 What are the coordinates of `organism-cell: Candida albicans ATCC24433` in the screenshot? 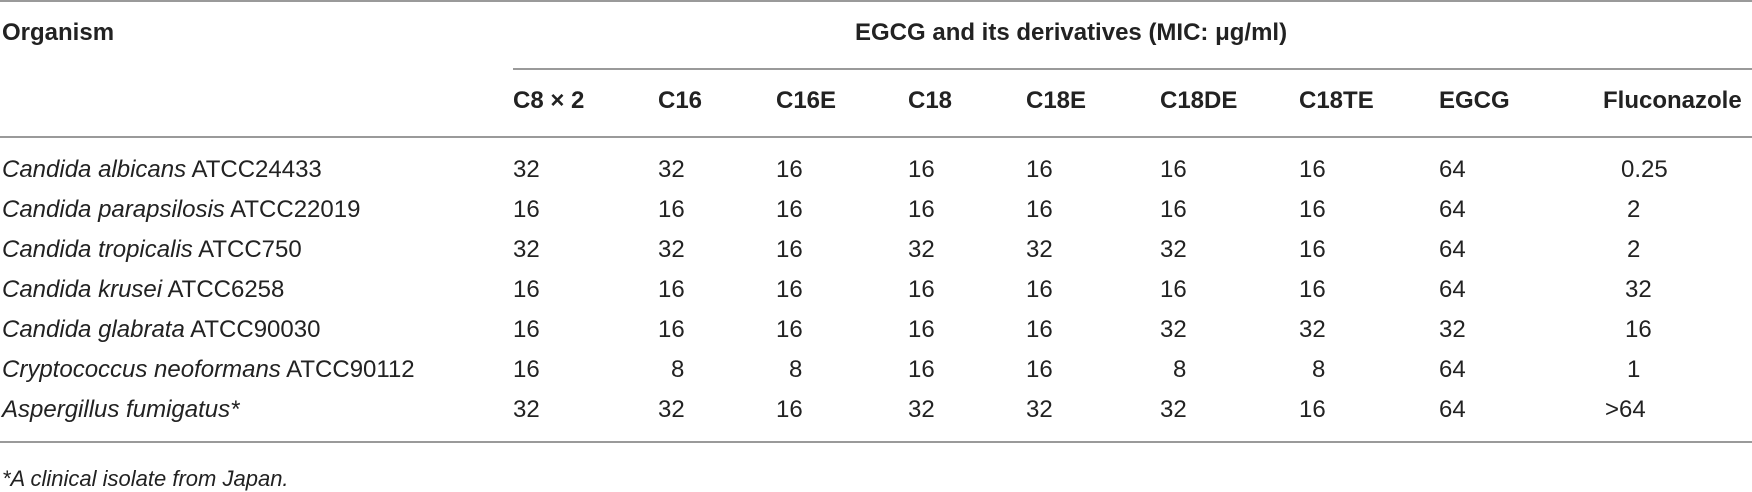 It's located at (162, 170).